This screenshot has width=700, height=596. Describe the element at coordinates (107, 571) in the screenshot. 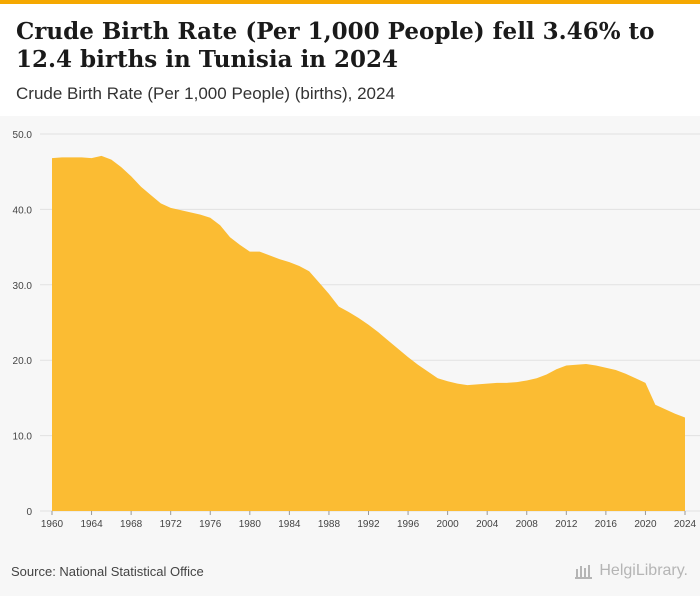

I see `source-note: Source: National Statistical Office` at that location.